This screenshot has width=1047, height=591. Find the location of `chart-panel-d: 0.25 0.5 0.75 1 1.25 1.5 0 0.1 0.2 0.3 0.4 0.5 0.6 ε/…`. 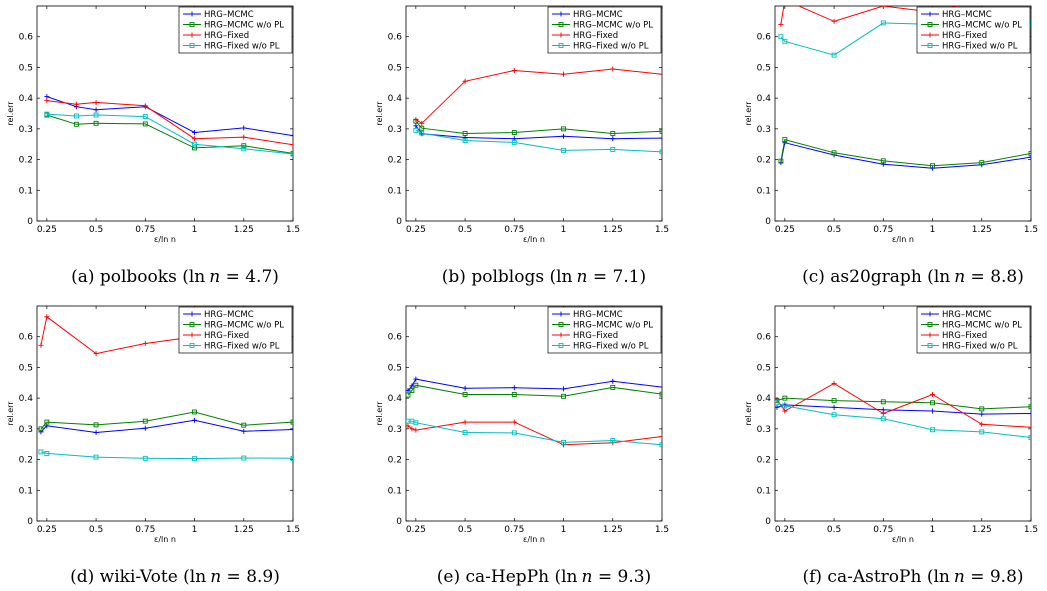

chart-panel-d: 0.25 0.5 0.75 1 1.25 1.5 0 0.1 0.2 0.3 0.4 0.5 0.6 ε/… is located at coordinates (153, 446).